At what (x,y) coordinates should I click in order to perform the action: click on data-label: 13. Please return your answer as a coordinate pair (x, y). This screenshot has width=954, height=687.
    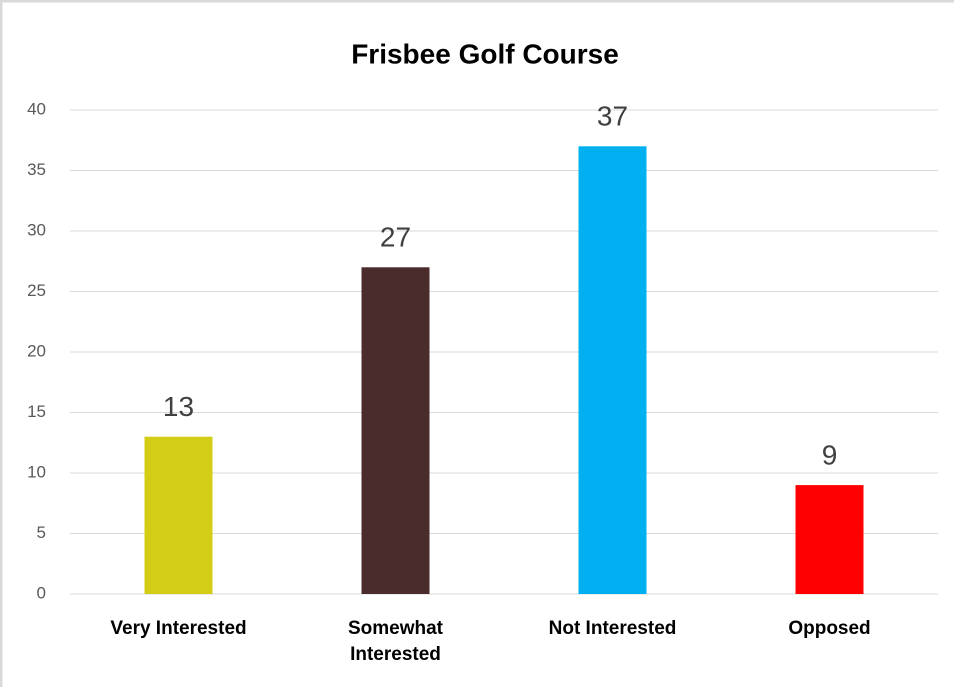
    Looking at the image, I should click on (178, 406).